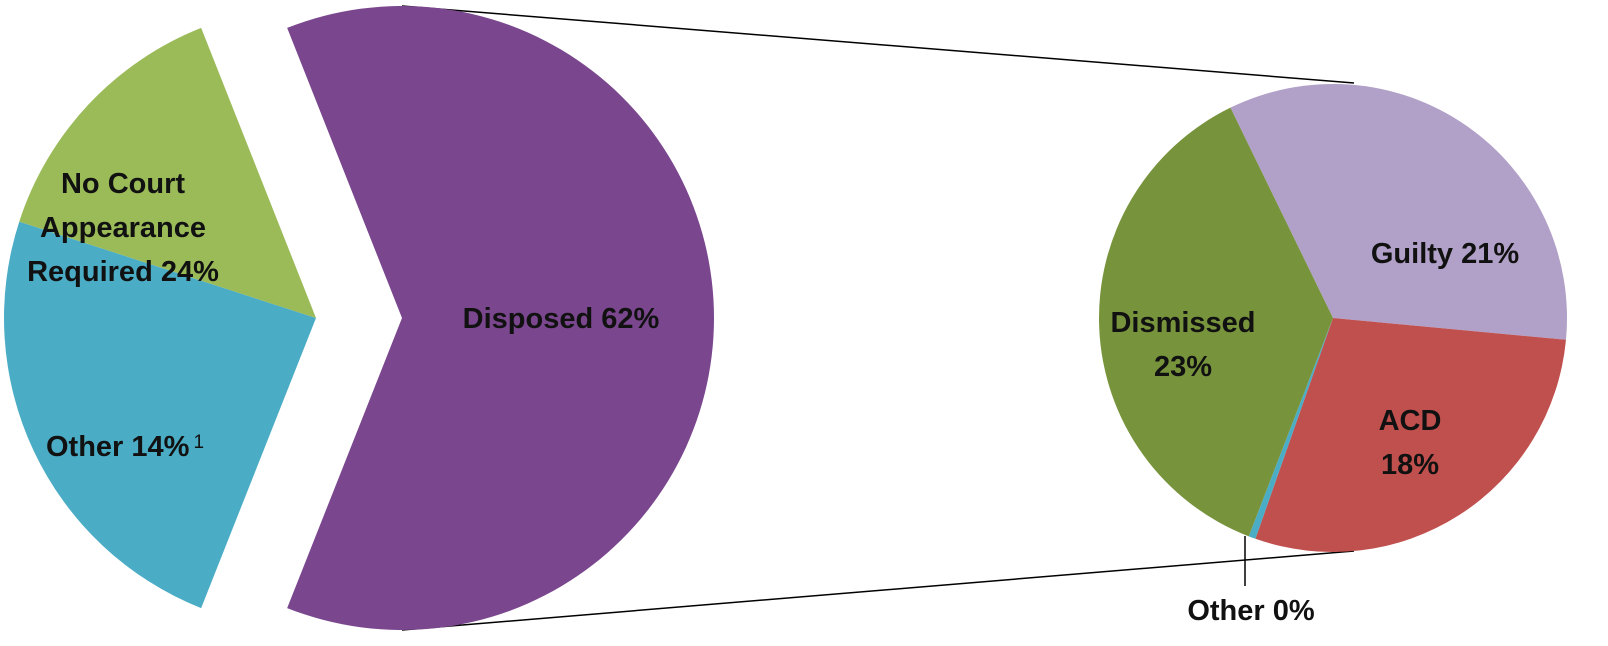  I want to click on label-other-14: Other 14% 1, so click(125, 447).